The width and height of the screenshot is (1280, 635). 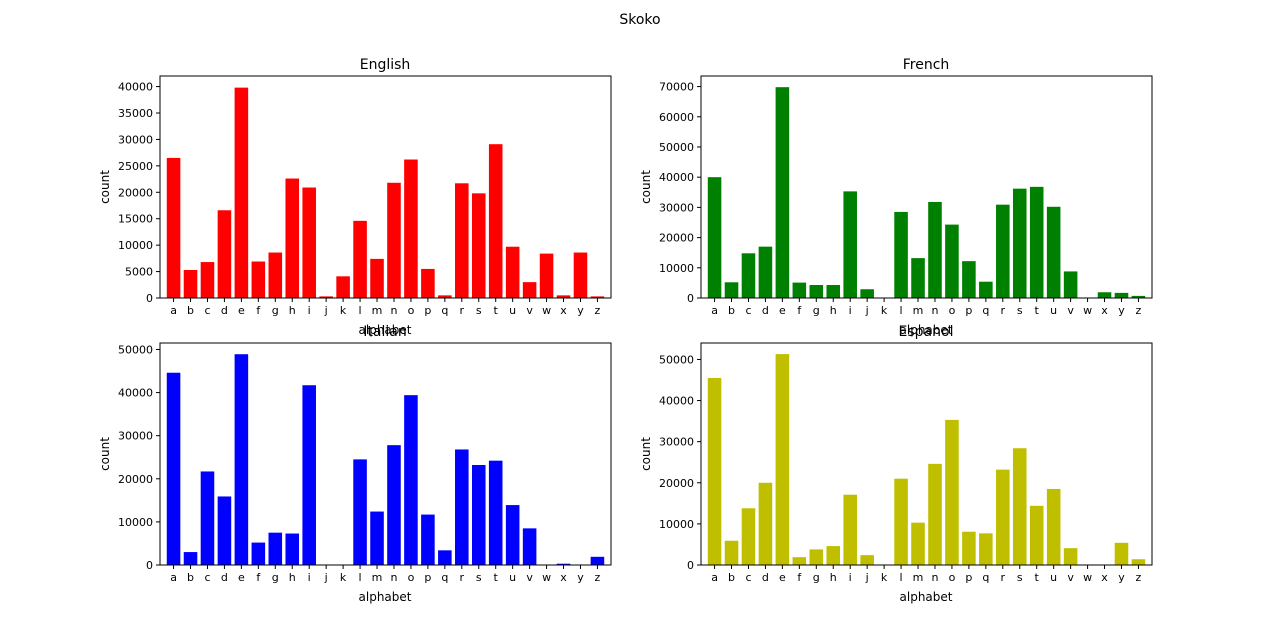 I want to click on y-tick-label: 60000, so click(x=676, y=117).